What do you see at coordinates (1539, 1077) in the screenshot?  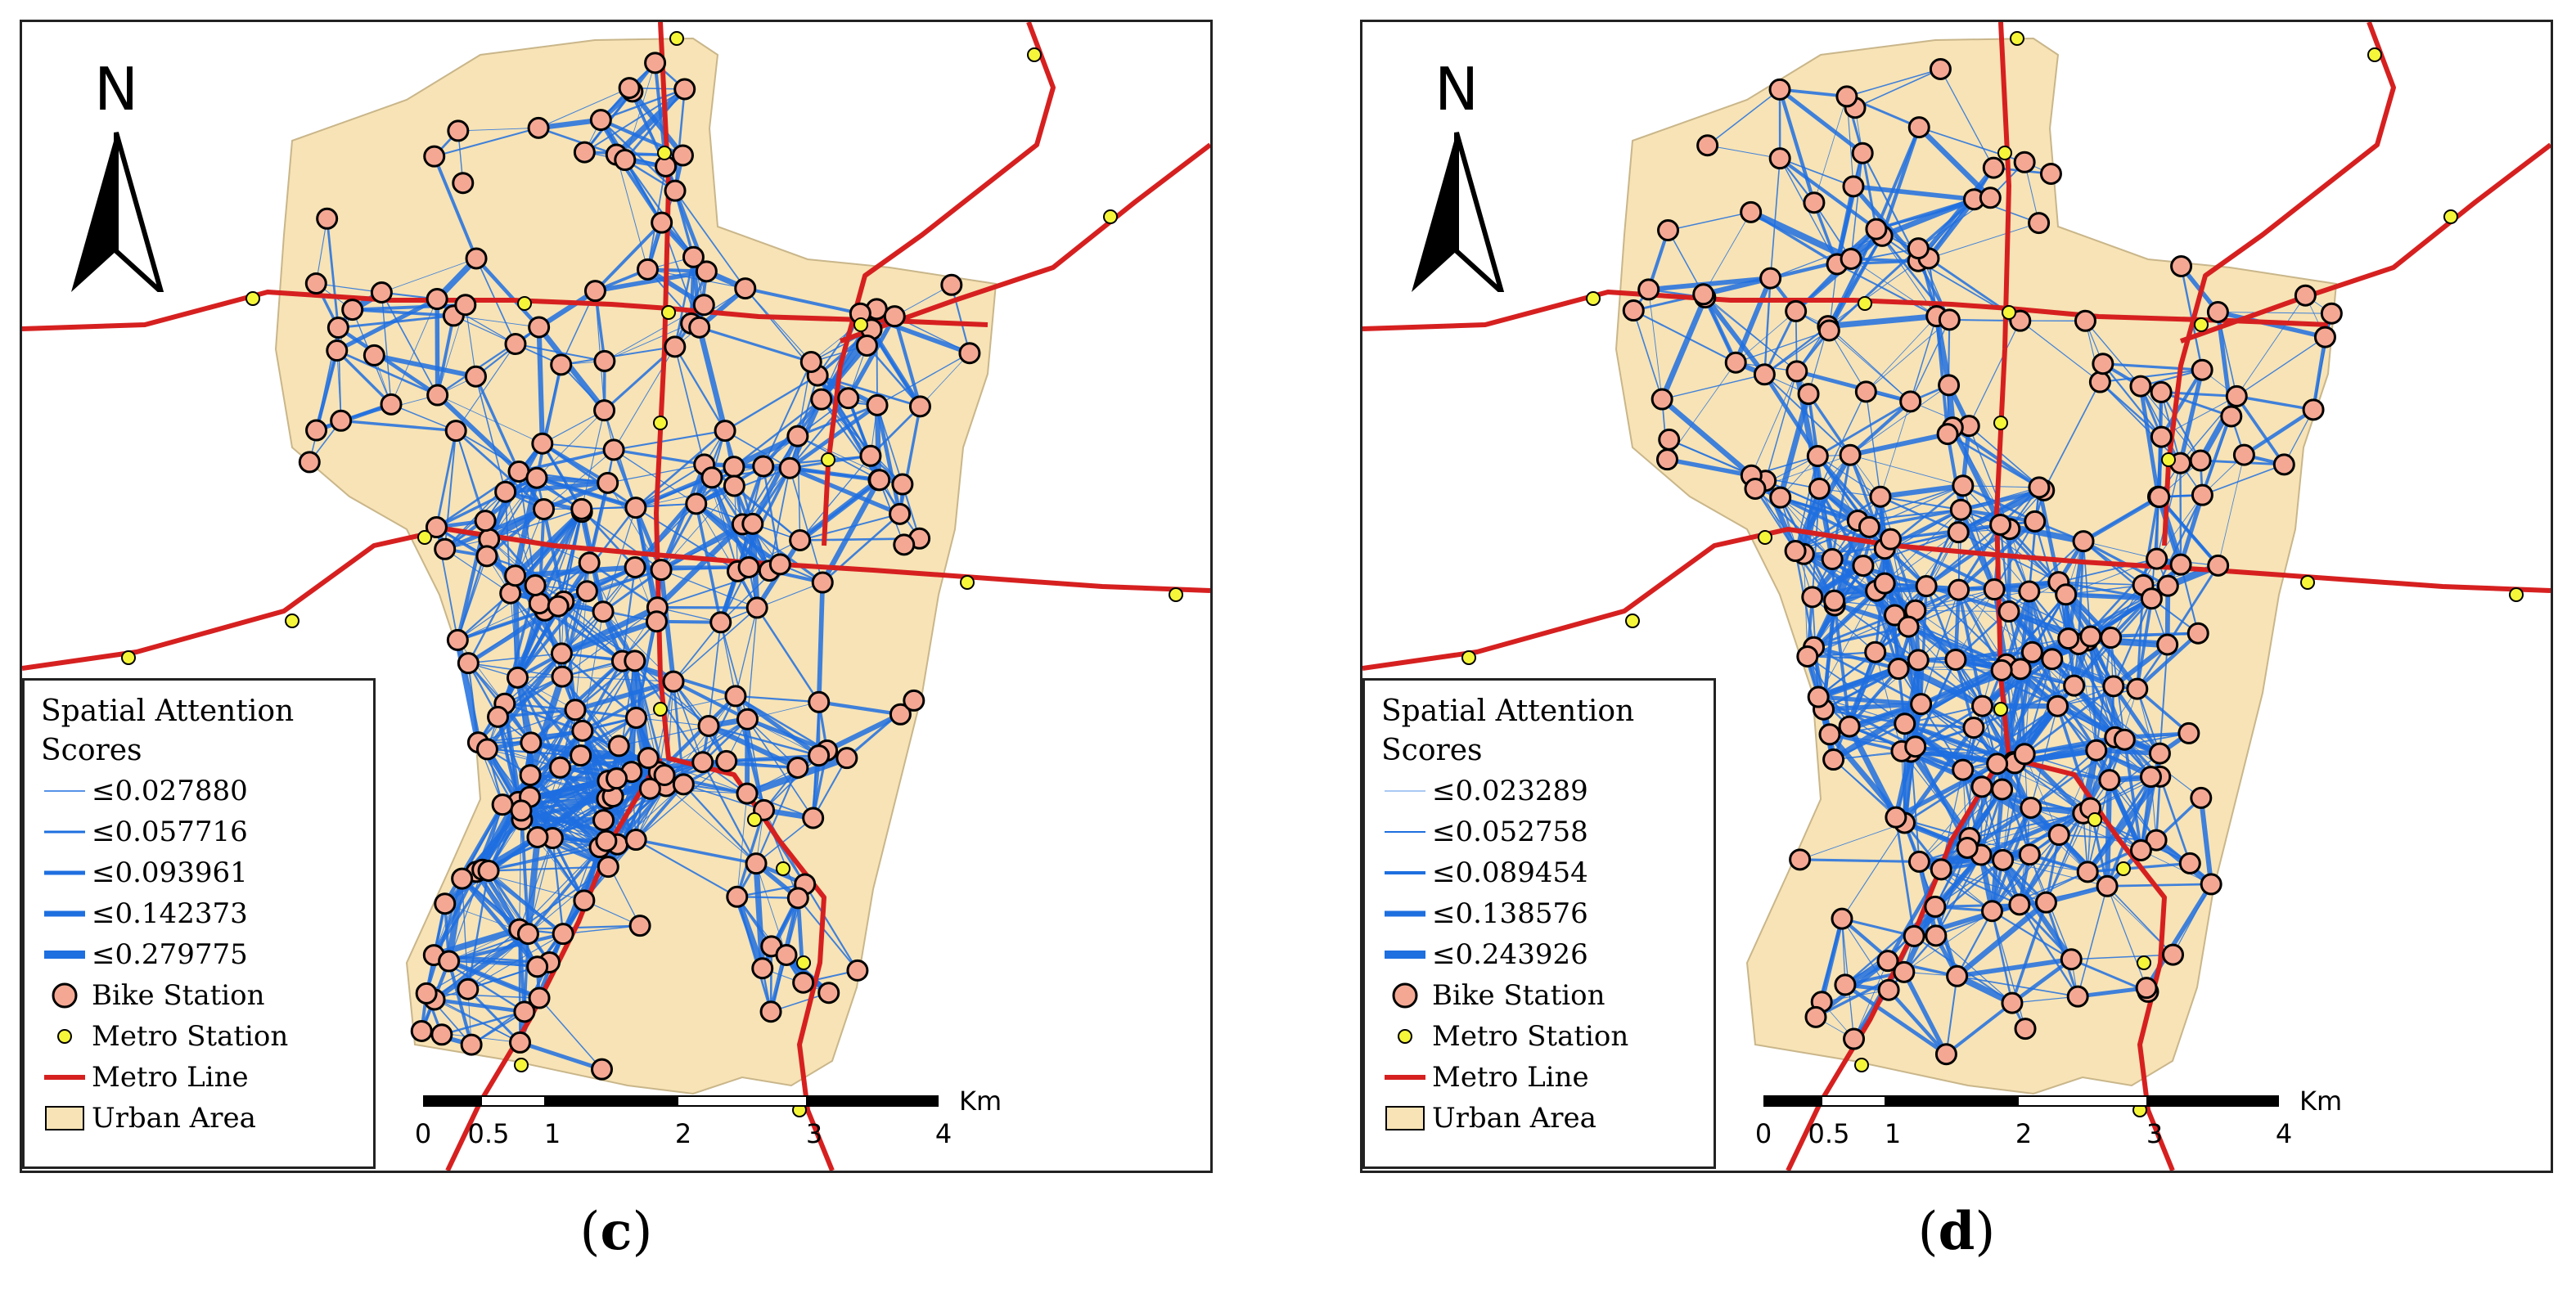 I see `legend-row-metro-line: Metro Line` at bounding box center [1539, 1077].